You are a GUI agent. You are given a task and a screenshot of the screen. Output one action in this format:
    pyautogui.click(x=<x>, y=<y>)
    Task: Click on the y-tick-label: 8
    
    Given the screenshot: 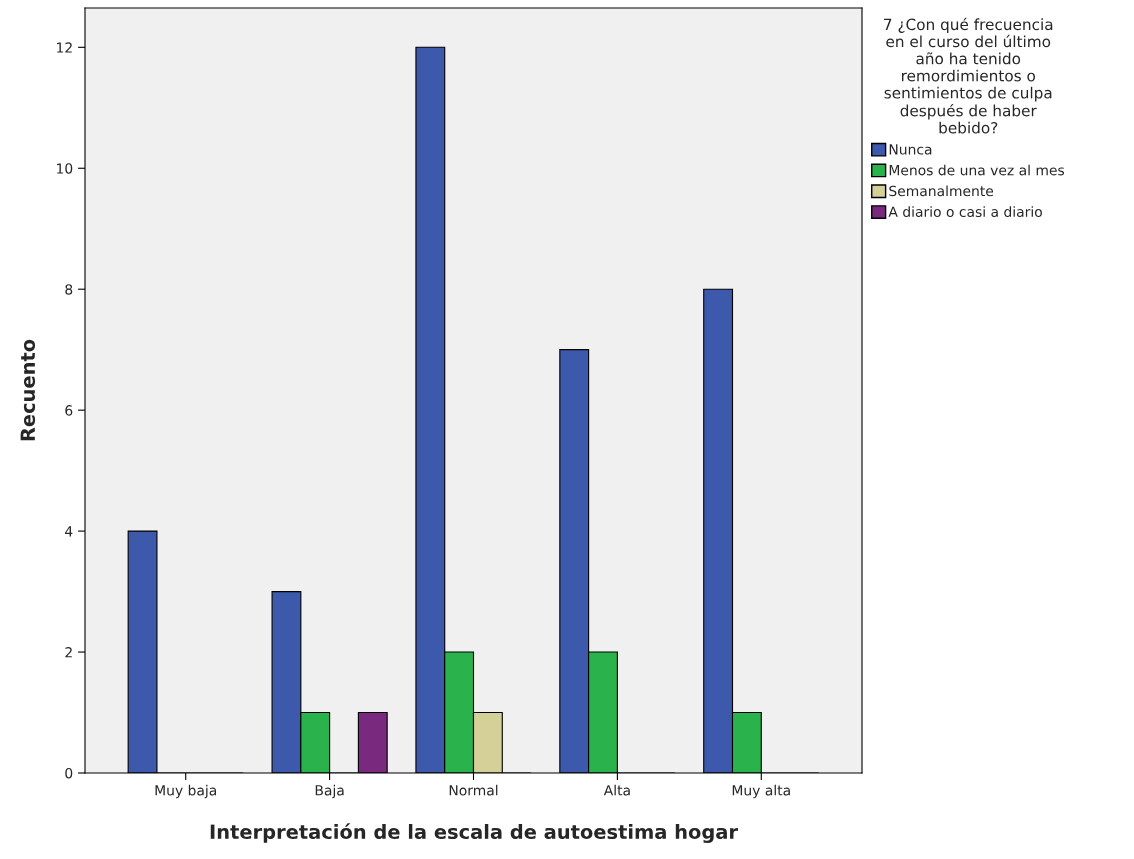 What is the action you would take?
    pyautogui.click(x=69, y=289)
    